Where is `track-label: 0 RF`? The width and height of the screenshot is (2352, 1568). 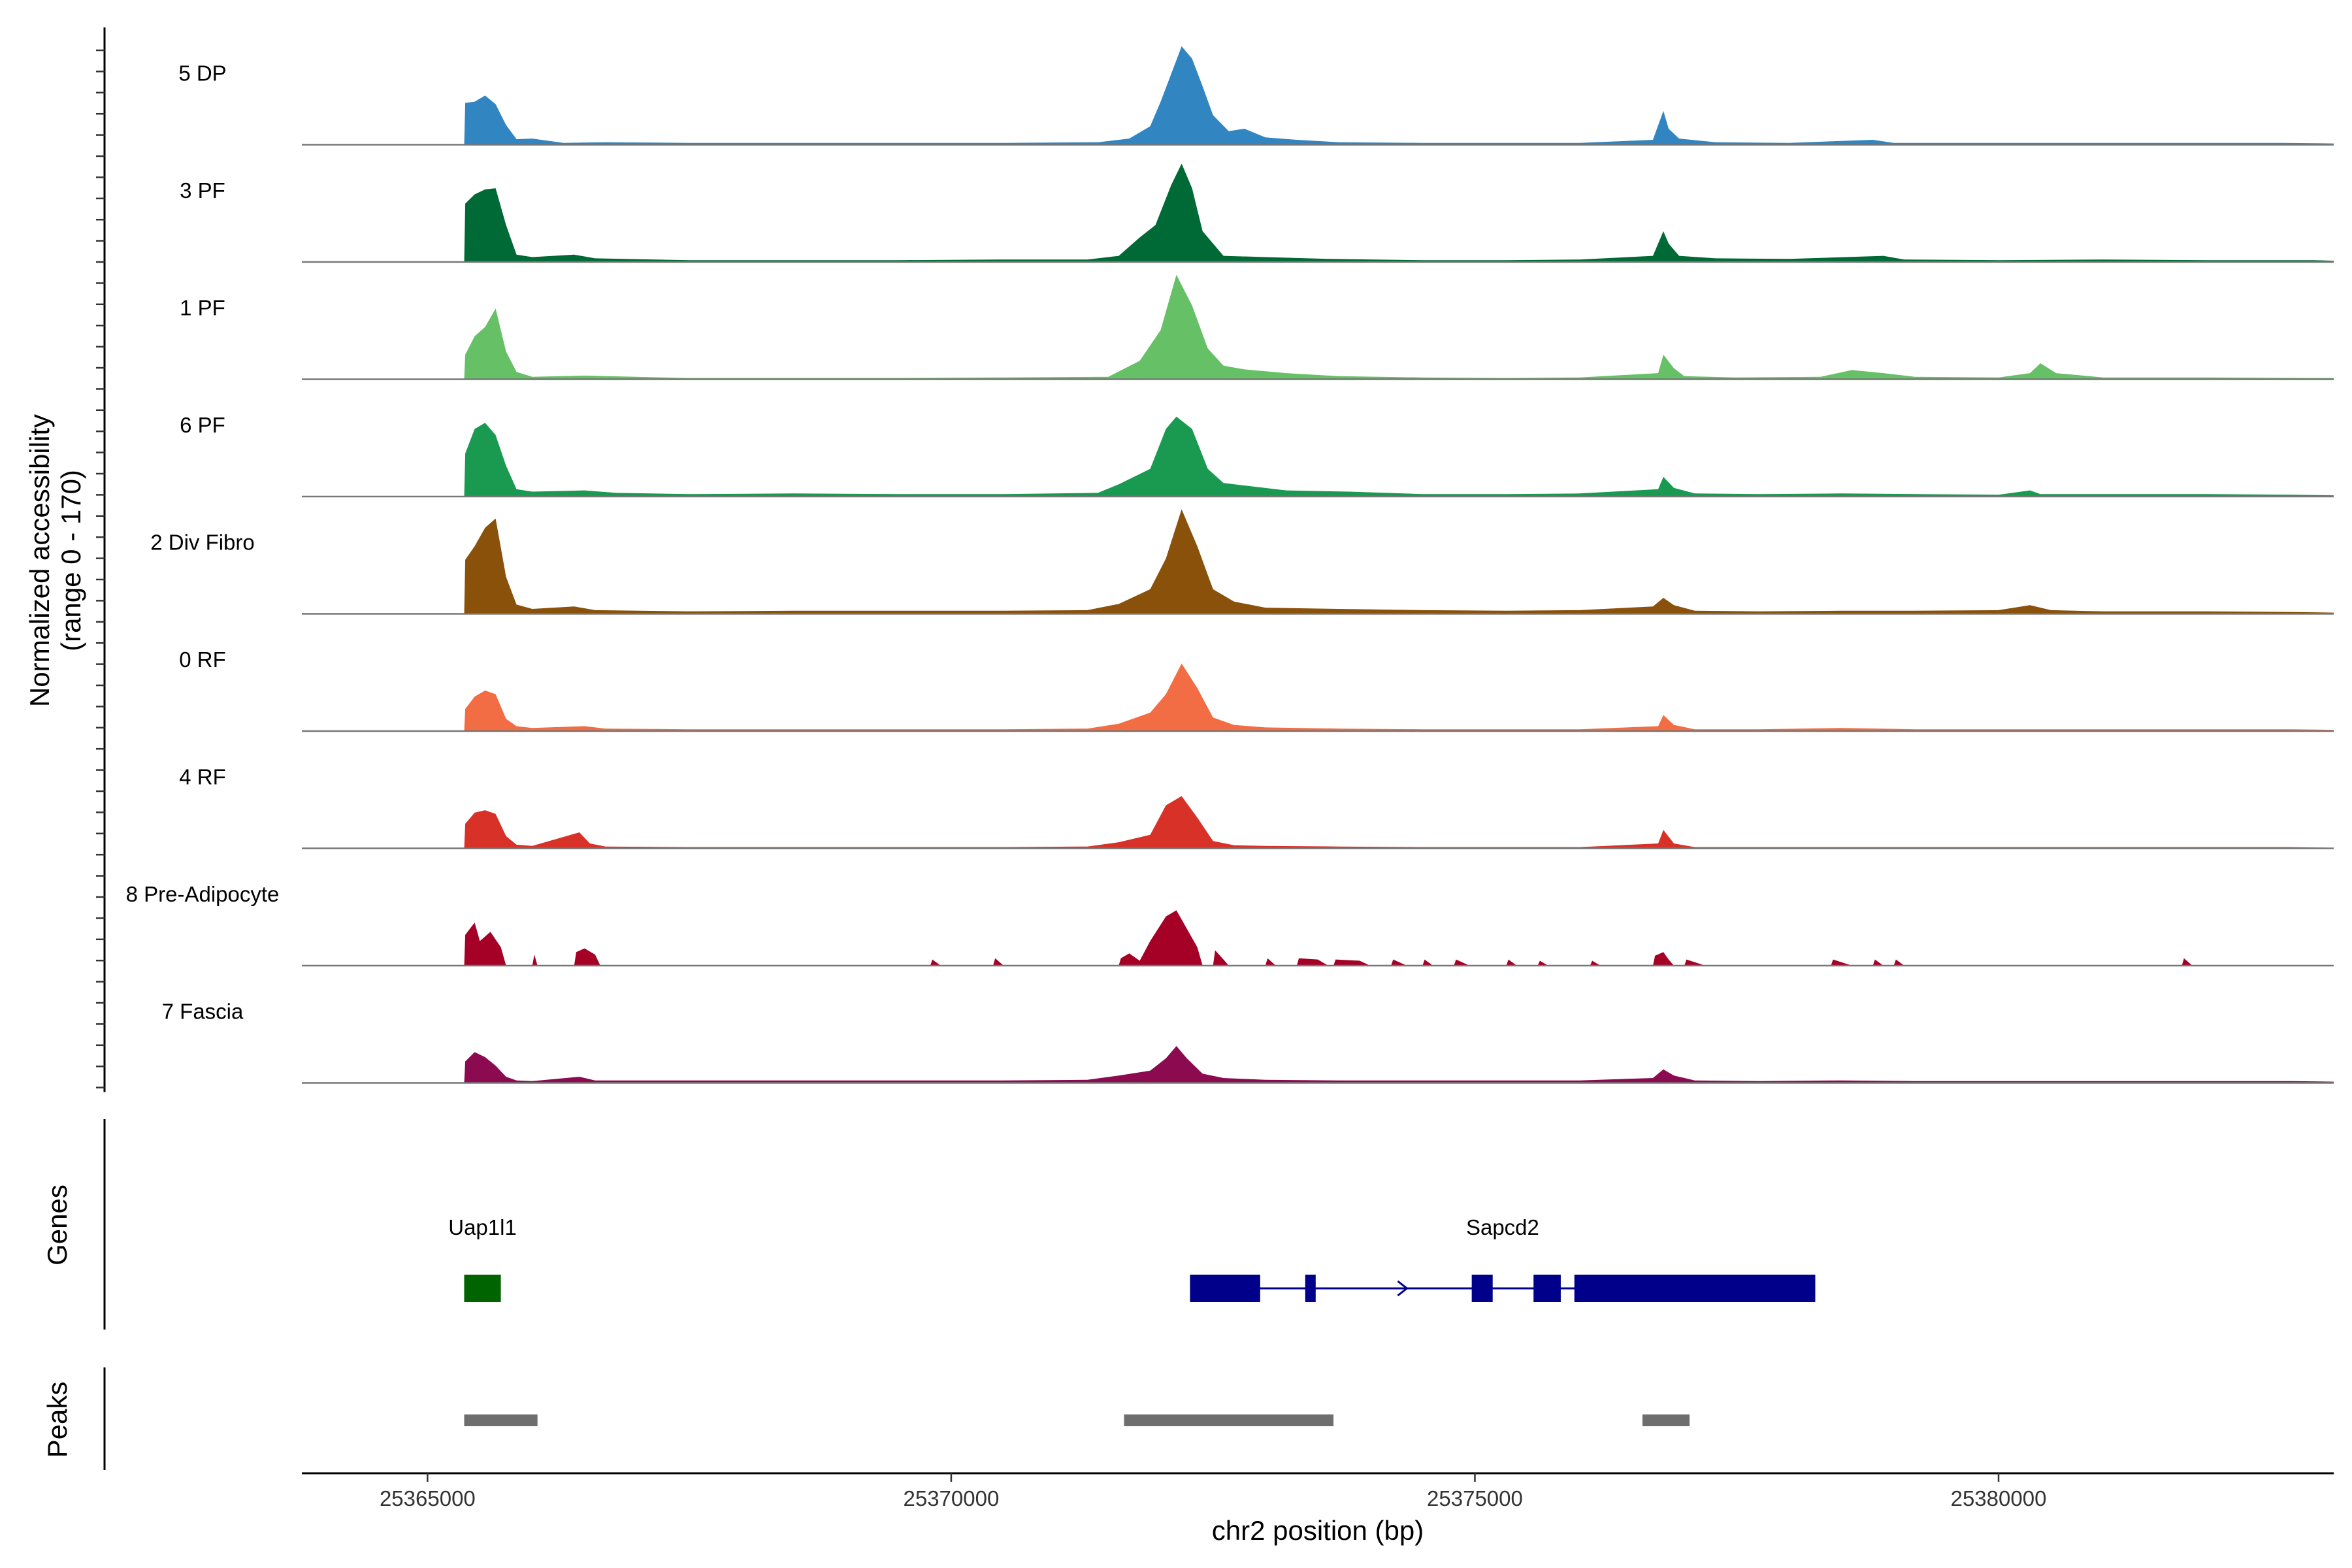
track-label: 0 RF is located at coordinates (202, 659).